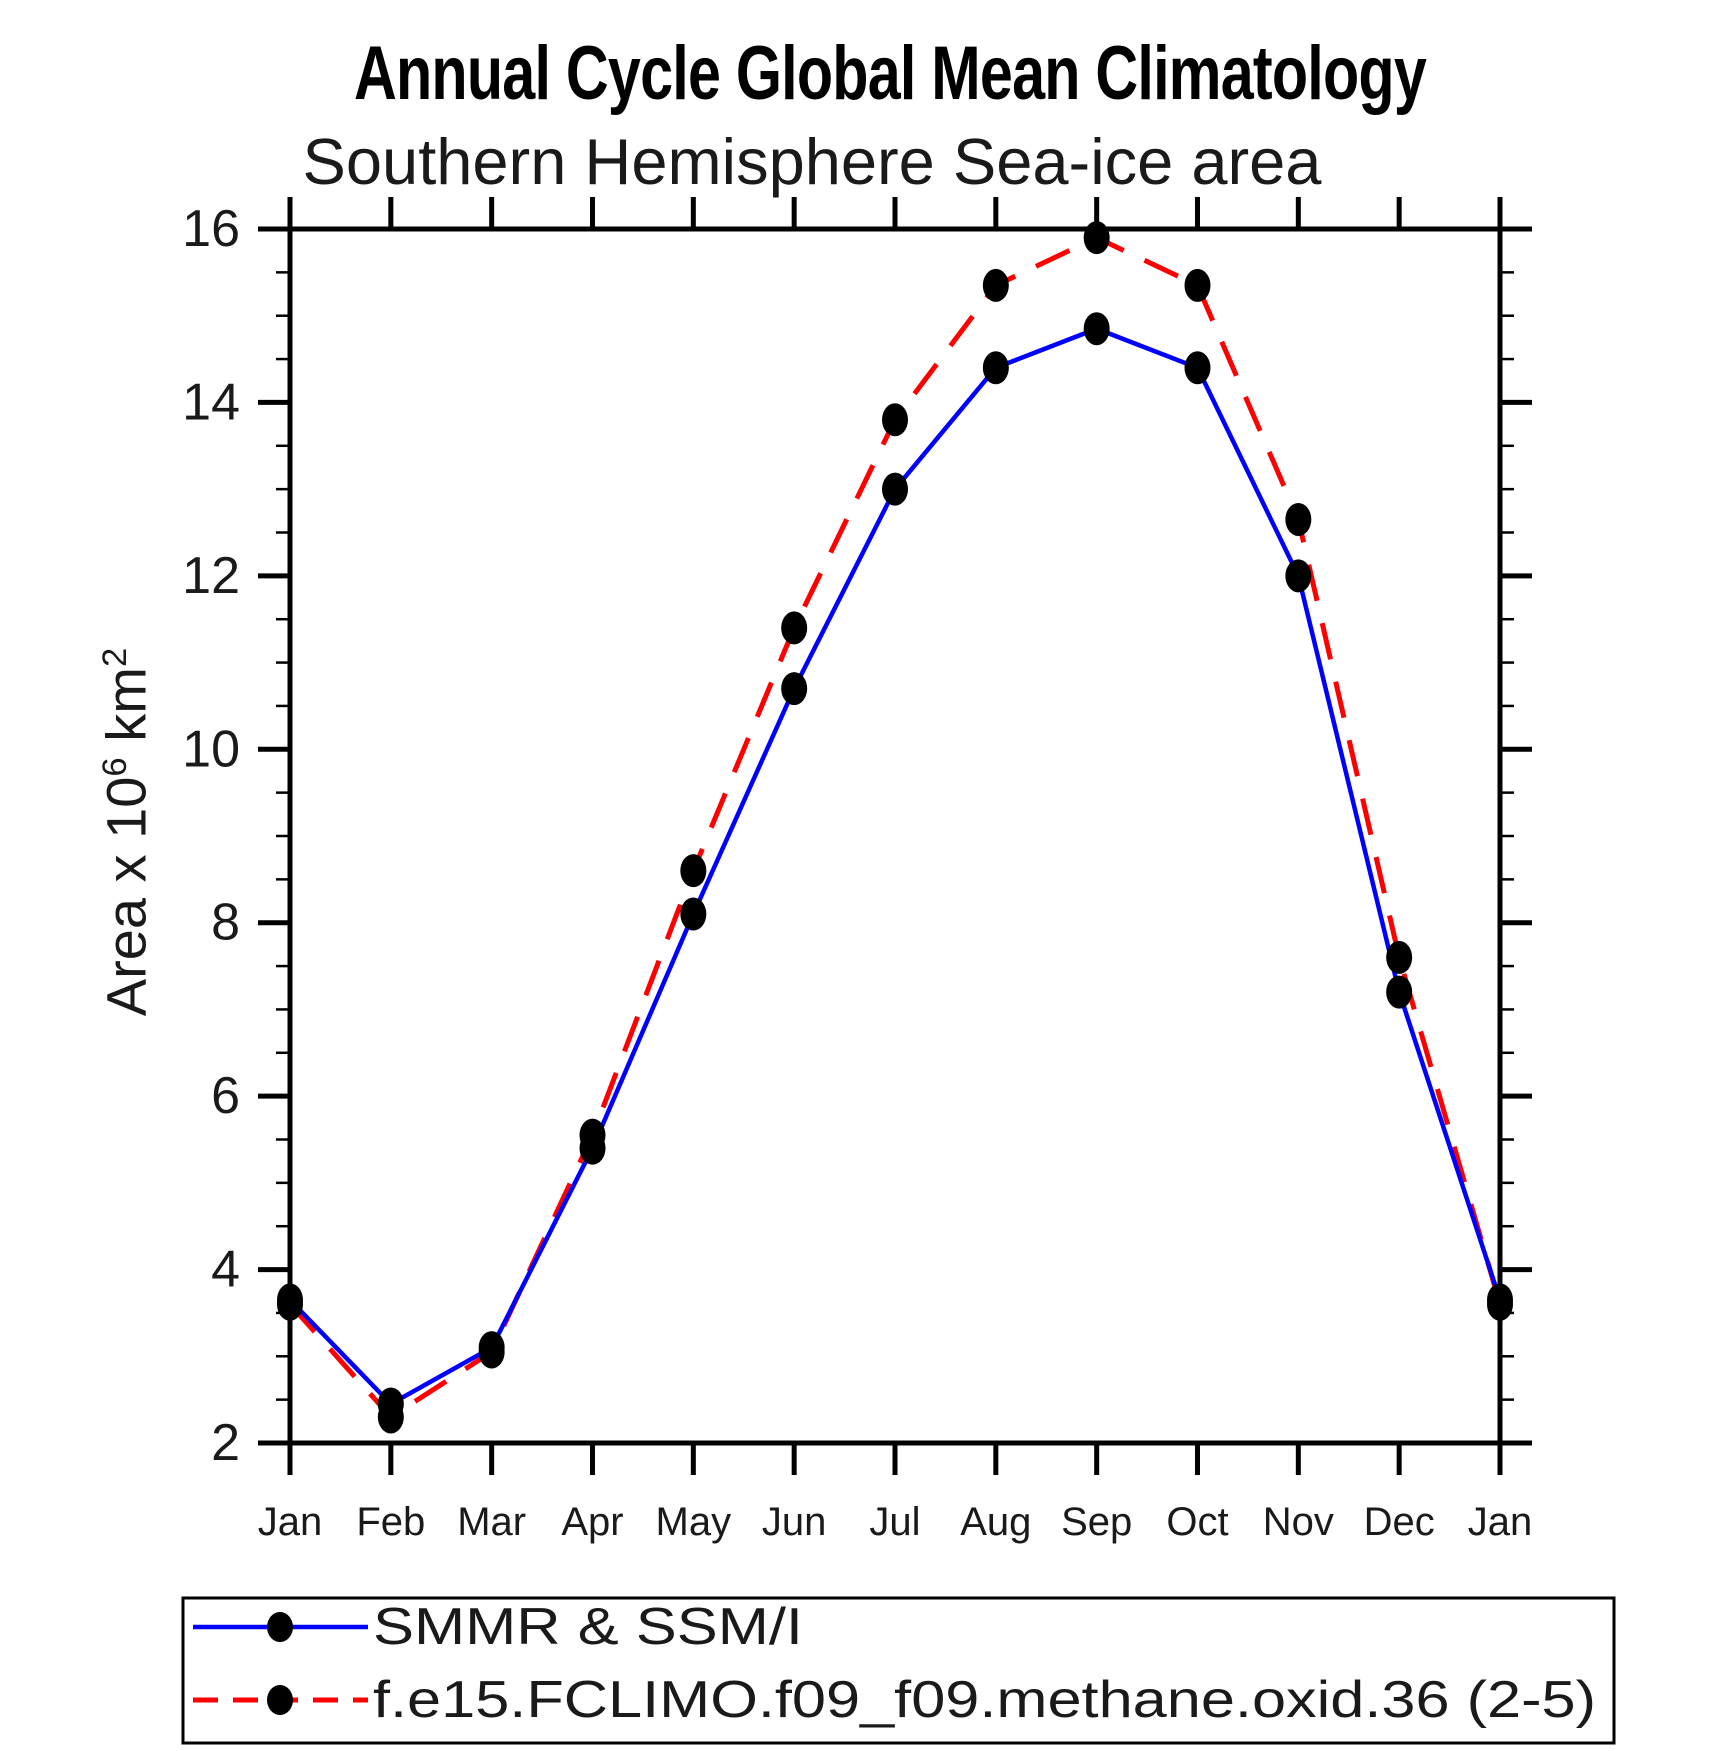 The image size is (1710, 1751). What do you see at coordinates (1399, 1522) in the screenshot?
I see `x-month-label: Dec` at bounding box center [1399, 1522].